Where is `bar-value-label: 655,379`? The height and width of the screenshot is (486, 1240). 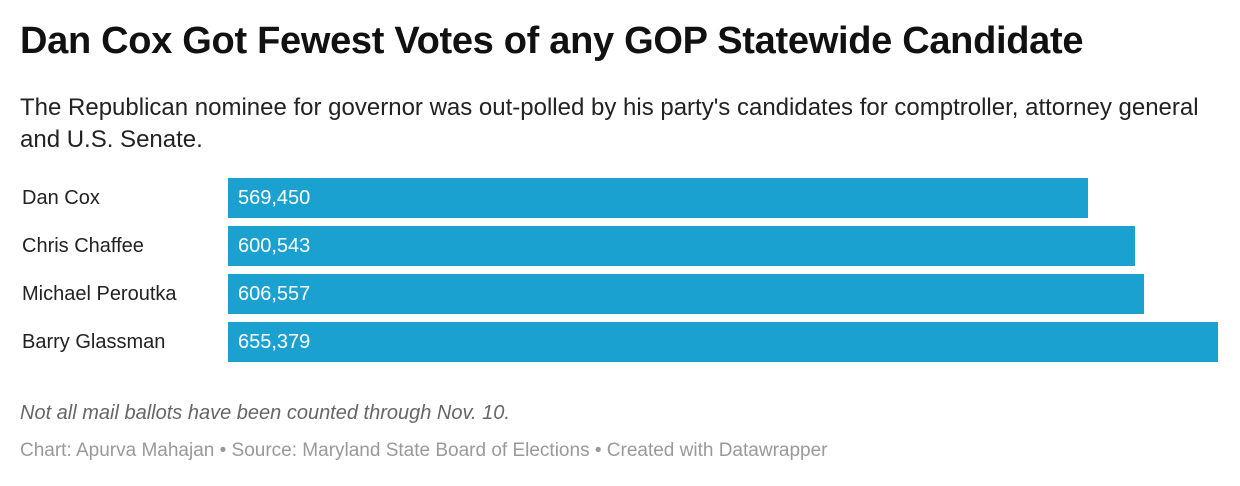
bar-value-label: 655,379 is located at coordinates (274, 342).